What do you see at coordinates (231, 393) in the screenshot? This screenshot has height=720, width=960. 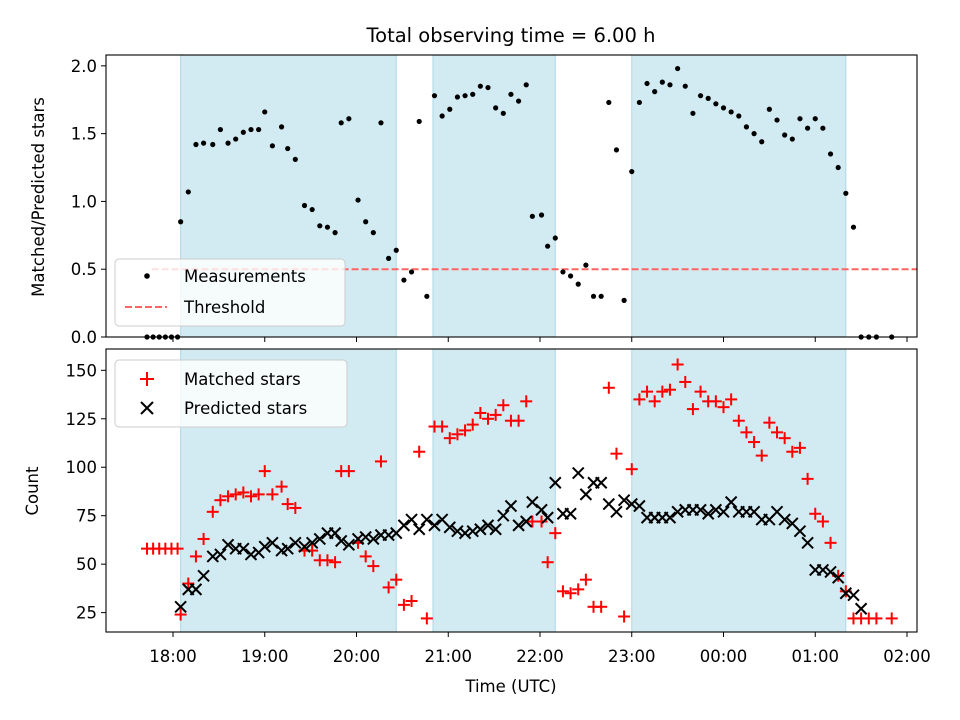 I see `count-legend-box` at bounding box center [231, 393].